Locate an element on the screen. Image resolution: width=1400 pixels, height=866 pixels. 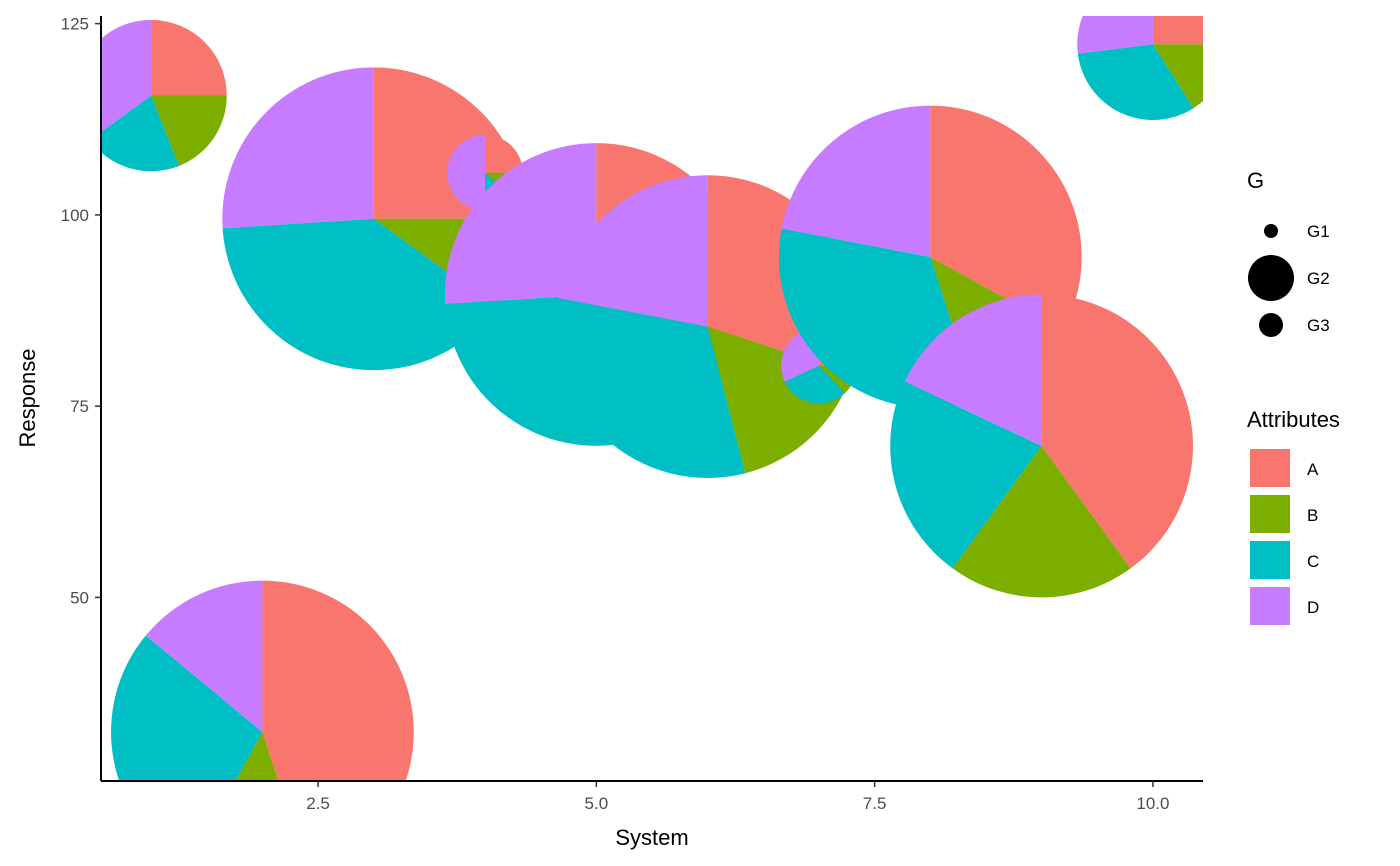
x-tick-label: 10.0 is located at coordinates (1152, 803).